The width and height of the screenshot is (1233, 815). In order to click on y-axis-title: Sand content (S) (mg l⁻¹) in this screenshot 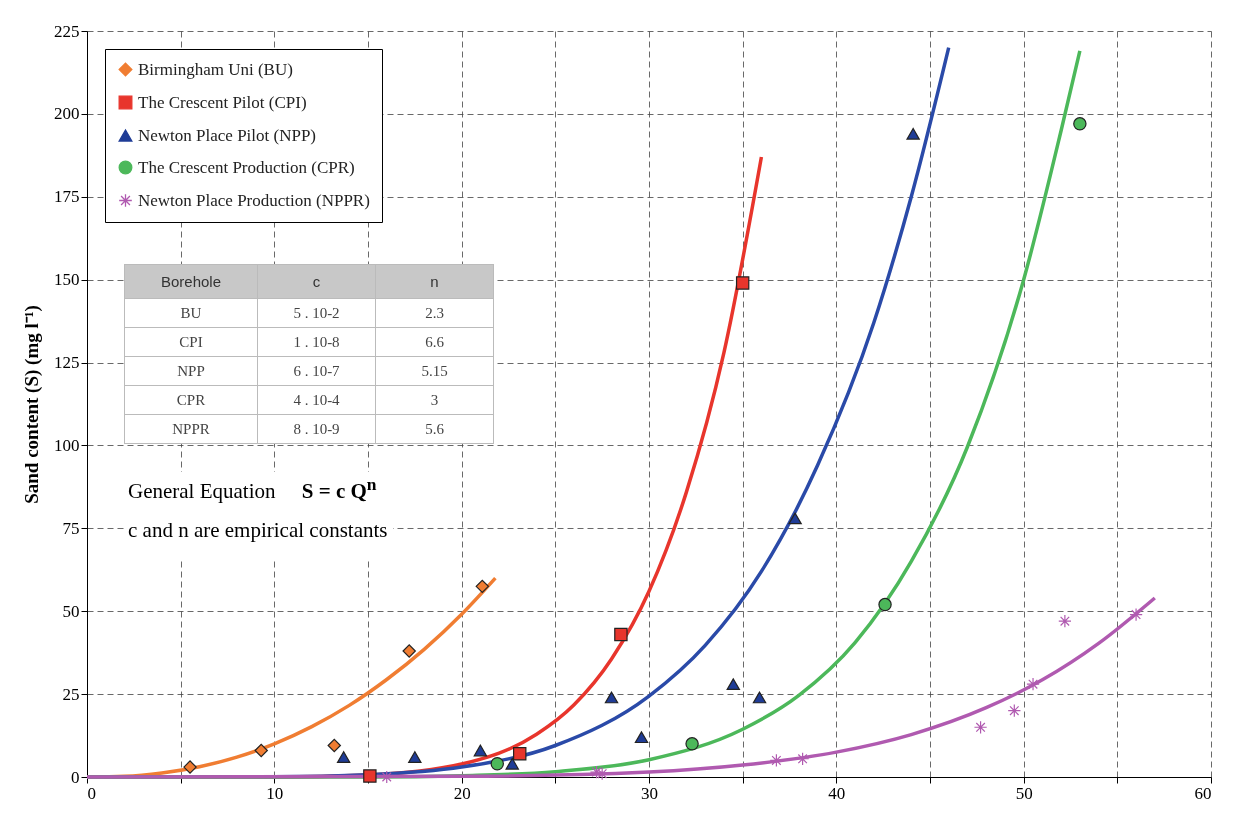, I will do `click(32, 404)`.